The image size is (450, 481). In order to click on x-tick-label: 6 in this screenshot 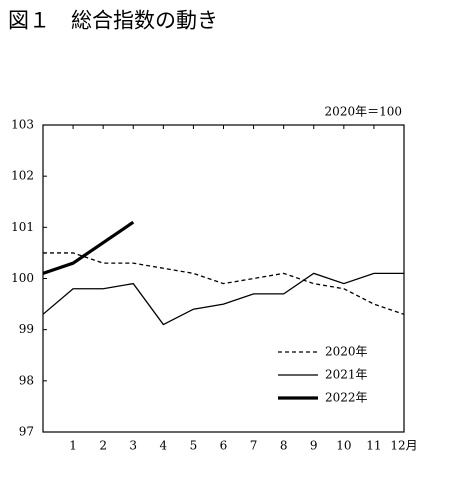, I will do `click(224, 446)`.